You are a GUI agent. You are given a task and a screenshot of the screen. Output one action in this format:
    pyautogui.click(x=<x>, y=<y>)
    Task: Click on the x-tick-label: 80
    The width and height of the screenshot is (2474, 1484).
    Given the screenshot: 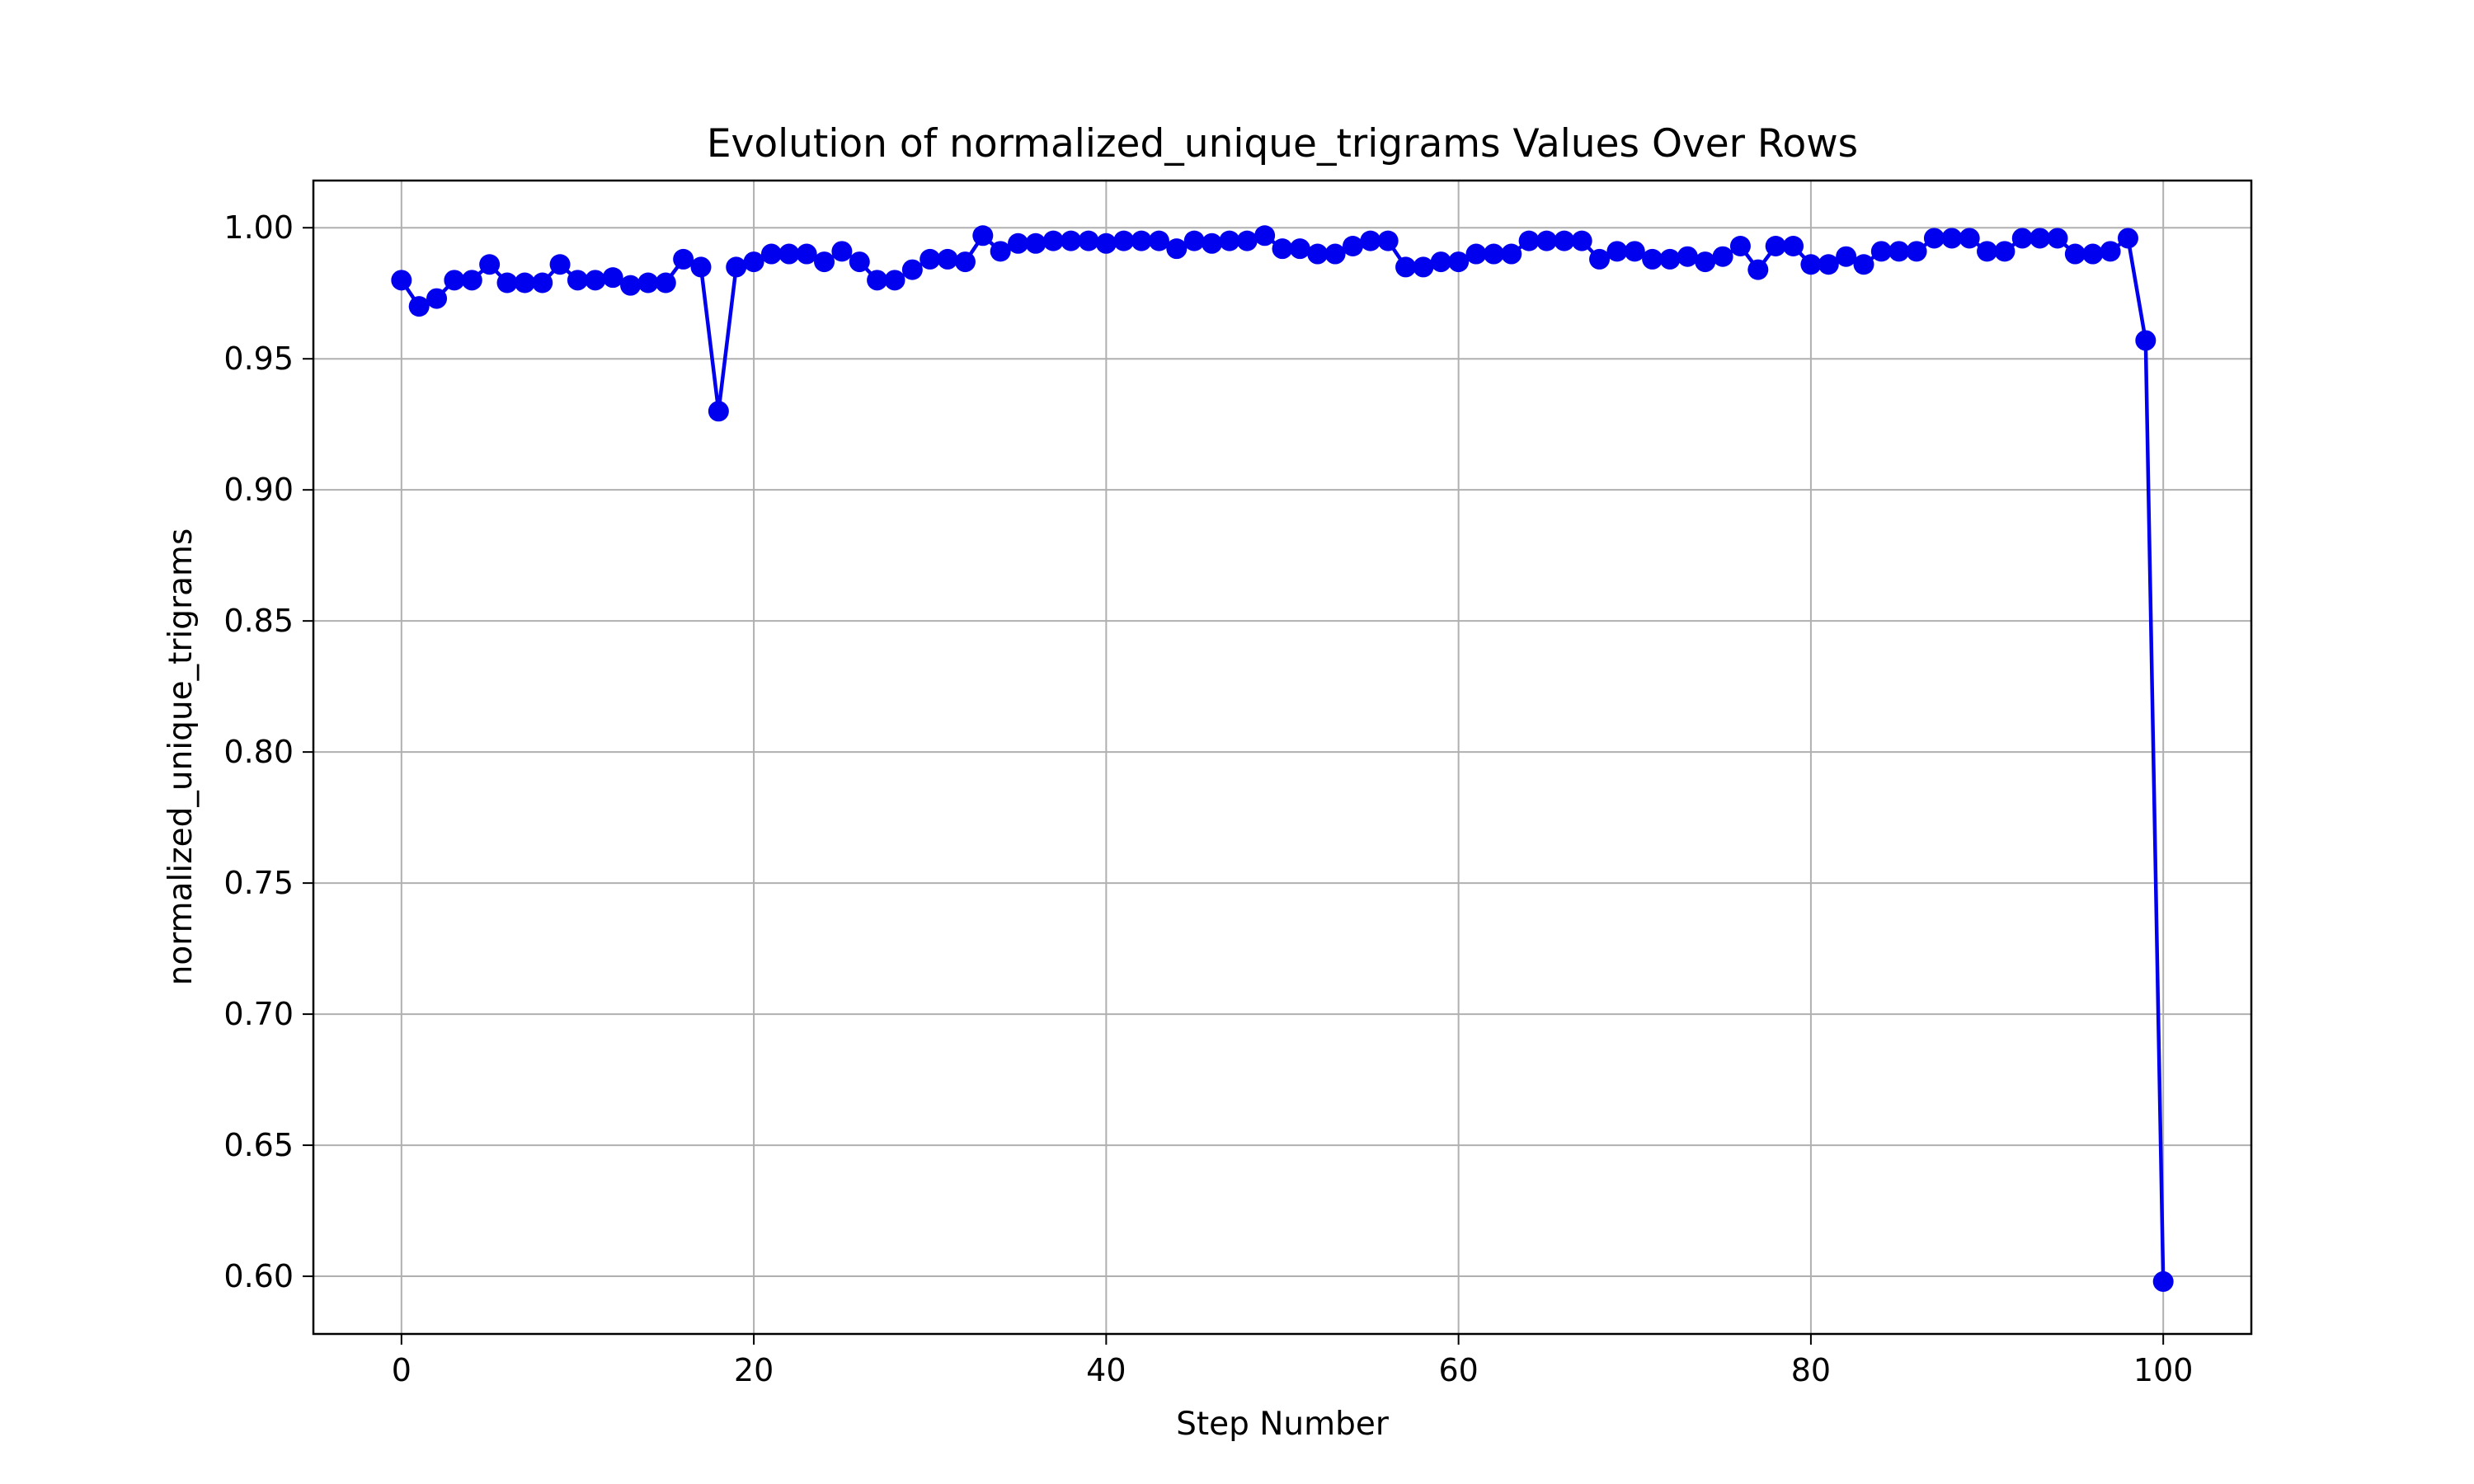 What is the action you would take?
    pyautogui.click(x=1811, y=1370)
    